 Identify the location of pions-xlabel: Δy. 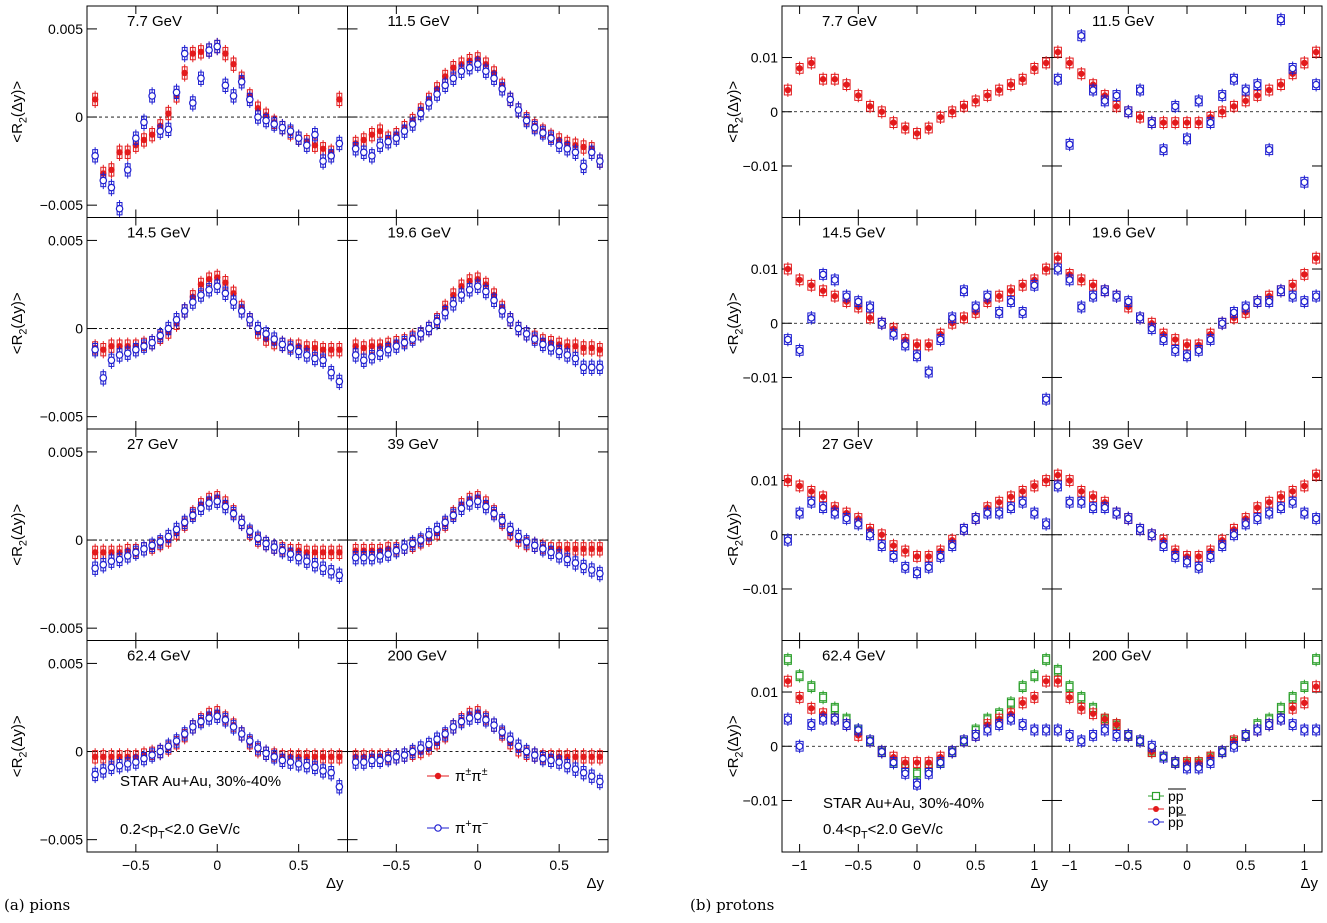
(335, 883).